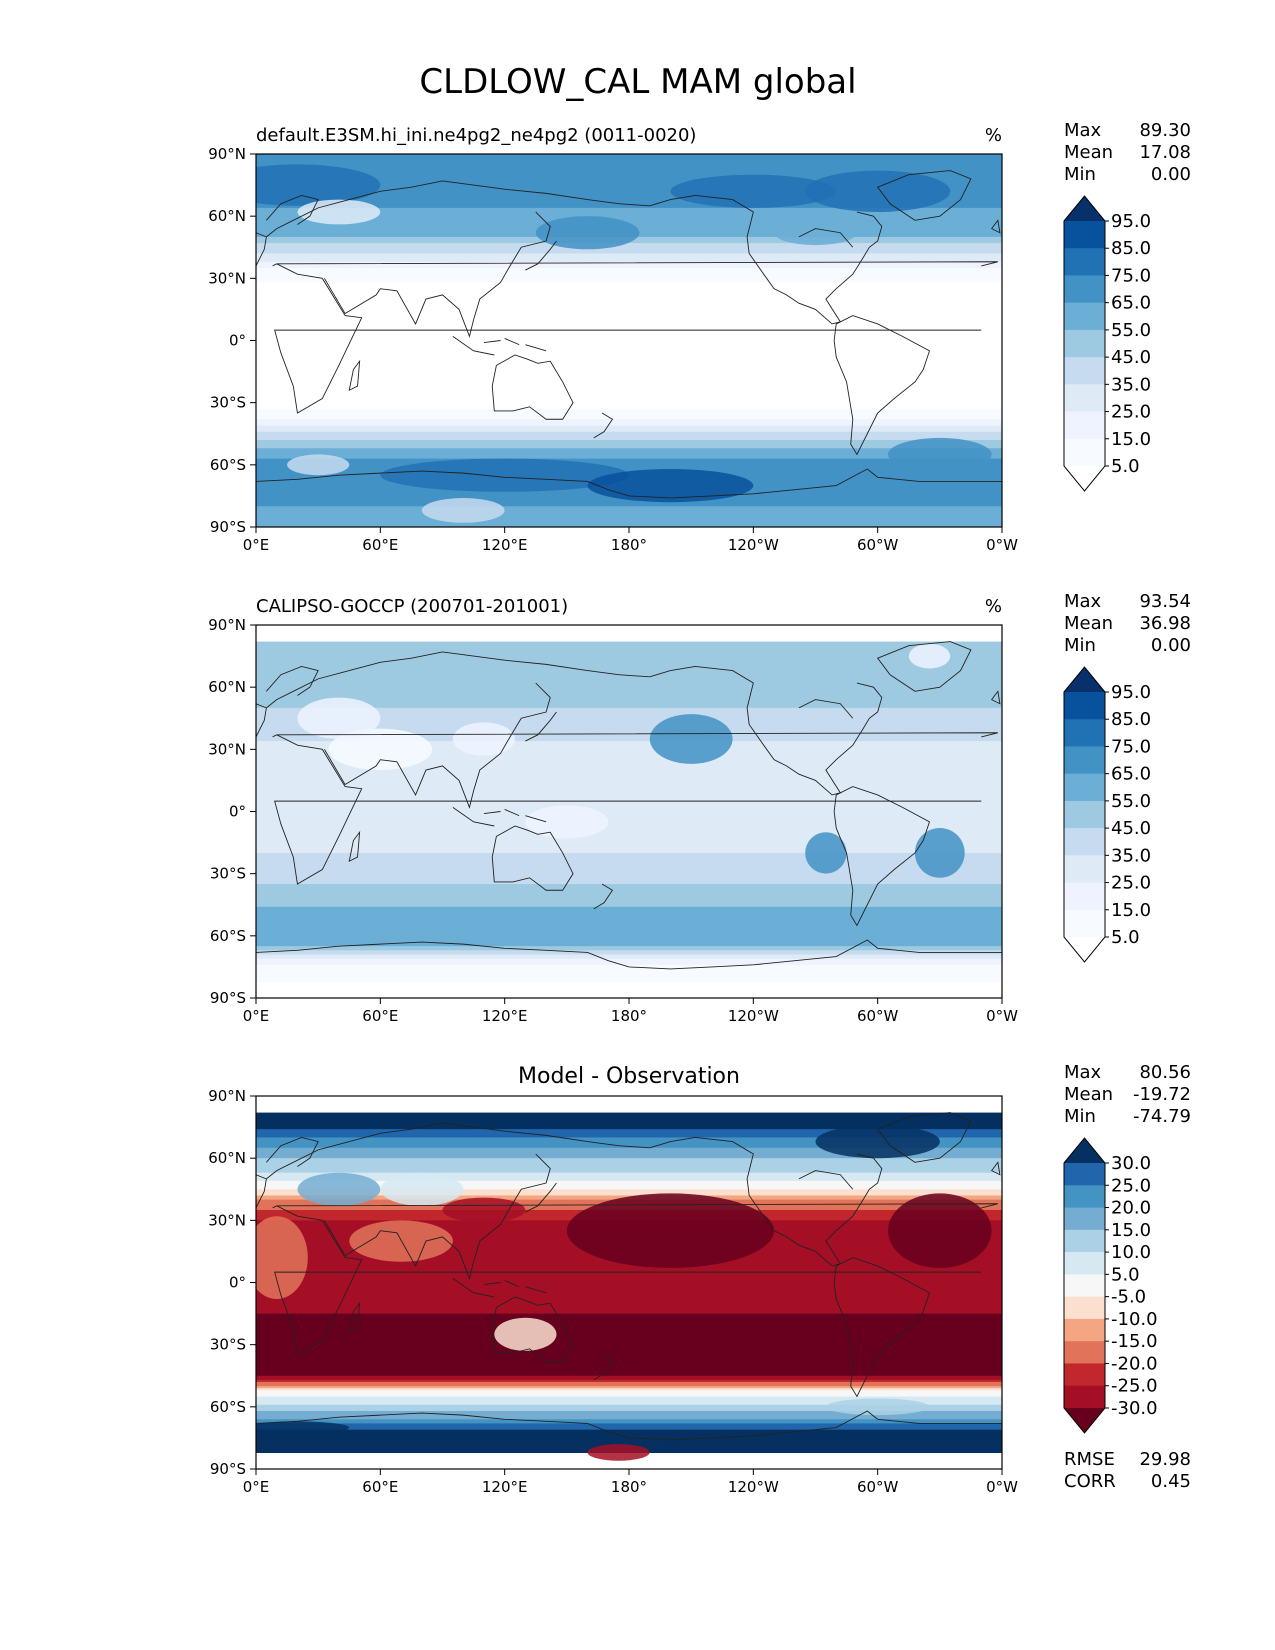  Describe the element at coordinates (1134, 1386) in the screenshot. I see `colorbar-tick-label: -25.0` at that location.